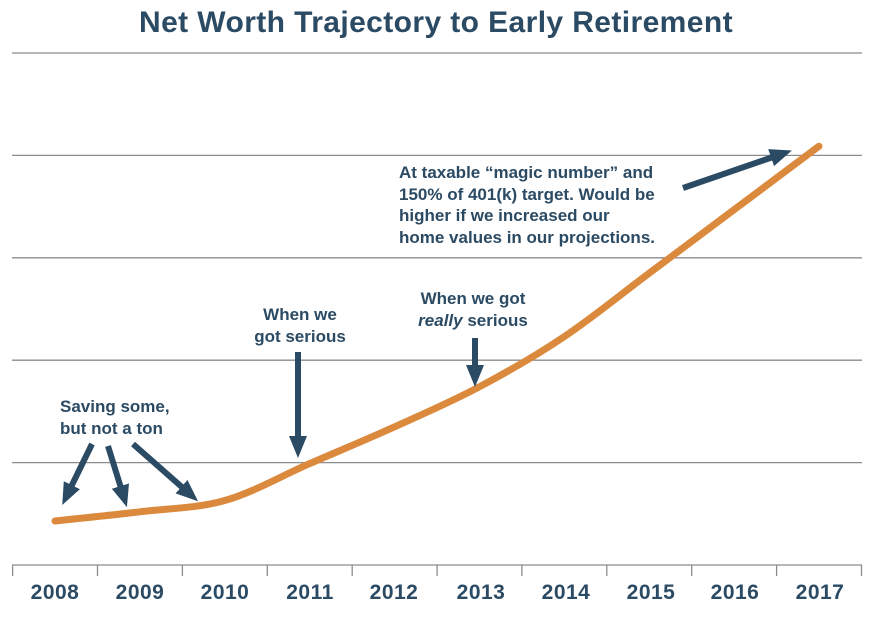 Image resolution: width=872 pixels, height=618 pixels. I want to click on x-axis-label: 2013, so click(481, 592).